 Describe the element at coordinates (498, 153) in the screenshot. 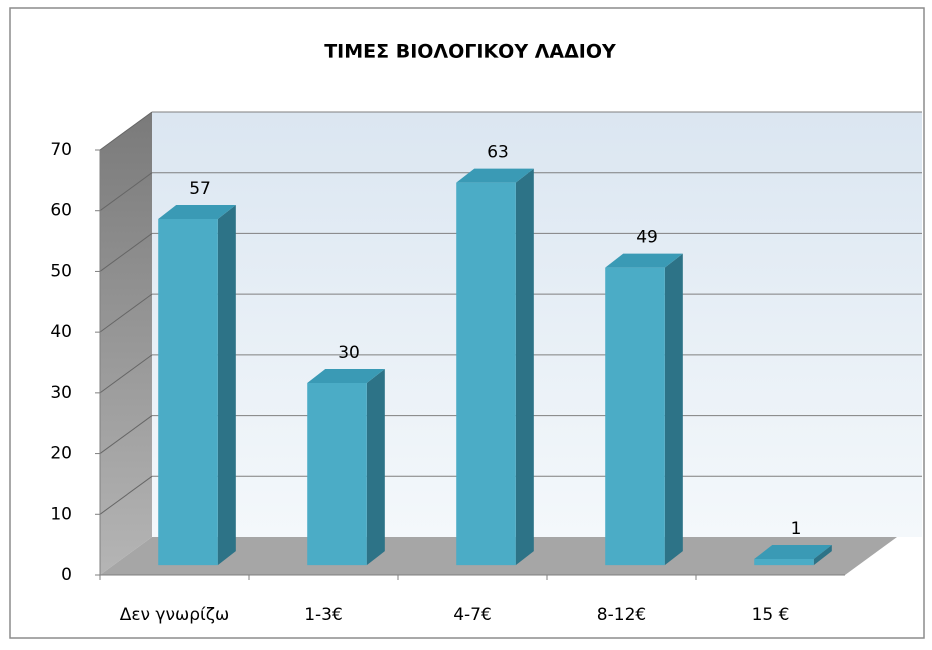

I see `data-label: 63` at that location.